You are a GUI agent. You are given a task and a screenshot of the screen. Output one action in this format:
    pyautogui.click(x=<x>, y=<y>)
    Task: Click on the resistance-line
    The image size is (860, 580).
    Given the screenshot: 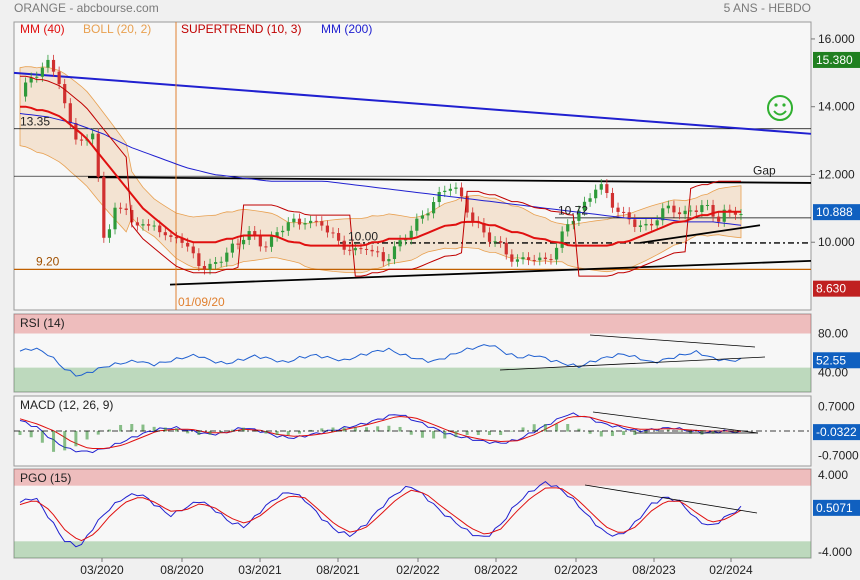 What is the action you would take?
    pyautogui.click(x=449, y=180)
    